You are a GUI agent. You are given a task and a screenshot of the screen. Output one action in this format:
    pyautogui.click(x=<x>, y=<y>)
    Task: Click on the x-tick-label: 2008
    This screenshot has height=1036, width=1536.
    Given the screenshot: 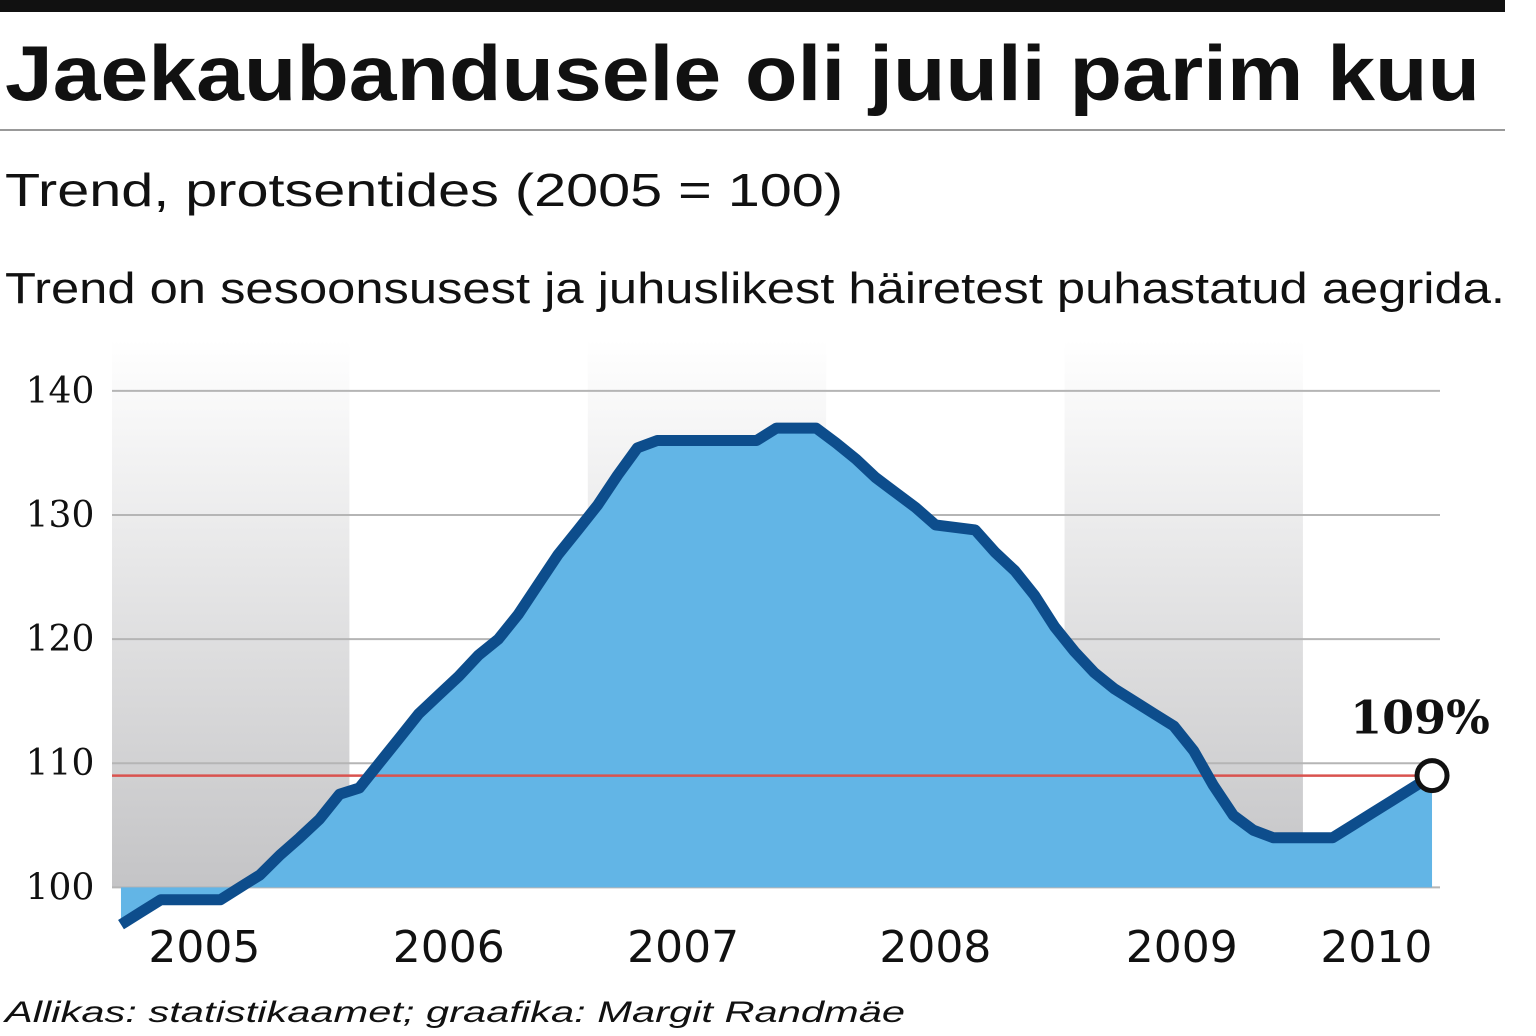 What is the action you would take?
    pyautogui.click(x=935, y=947)
    